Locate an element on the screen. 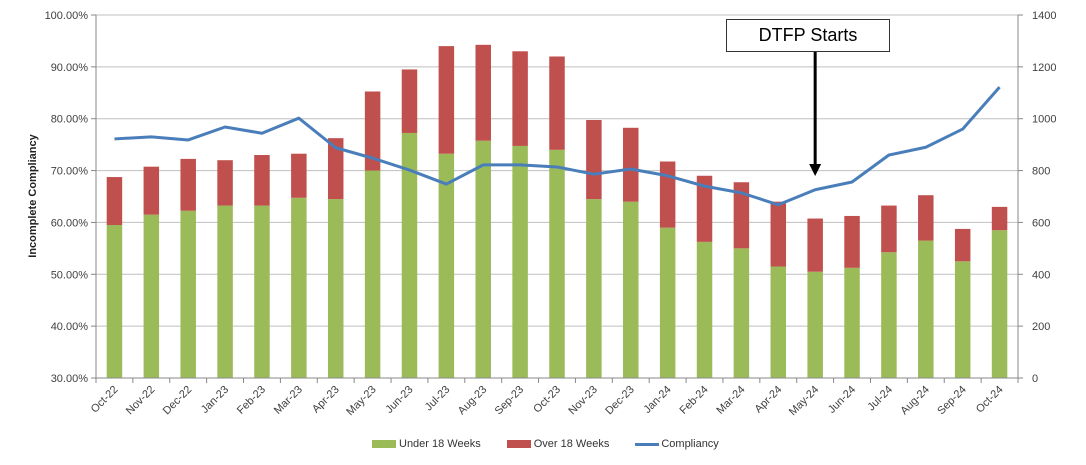  x-tick-label: Oct-24 is located at coordinates (990, 400).